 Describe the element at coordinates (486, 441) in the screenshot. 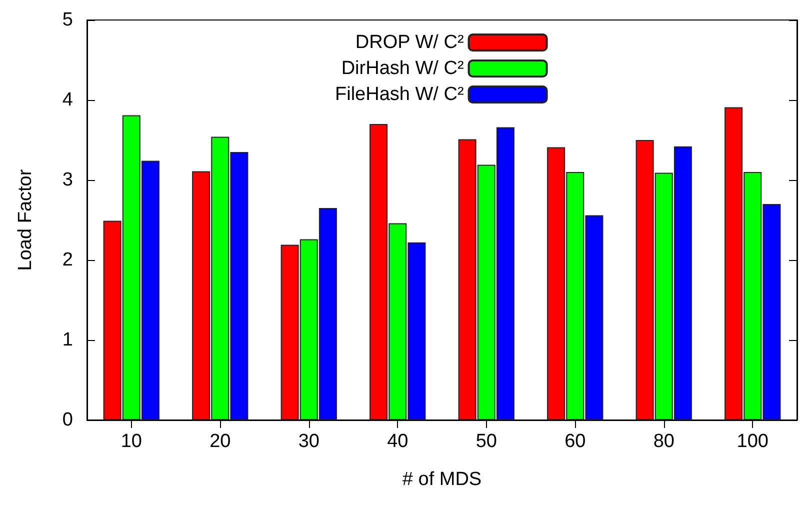

I see `x-tick-label: 50` at that location.